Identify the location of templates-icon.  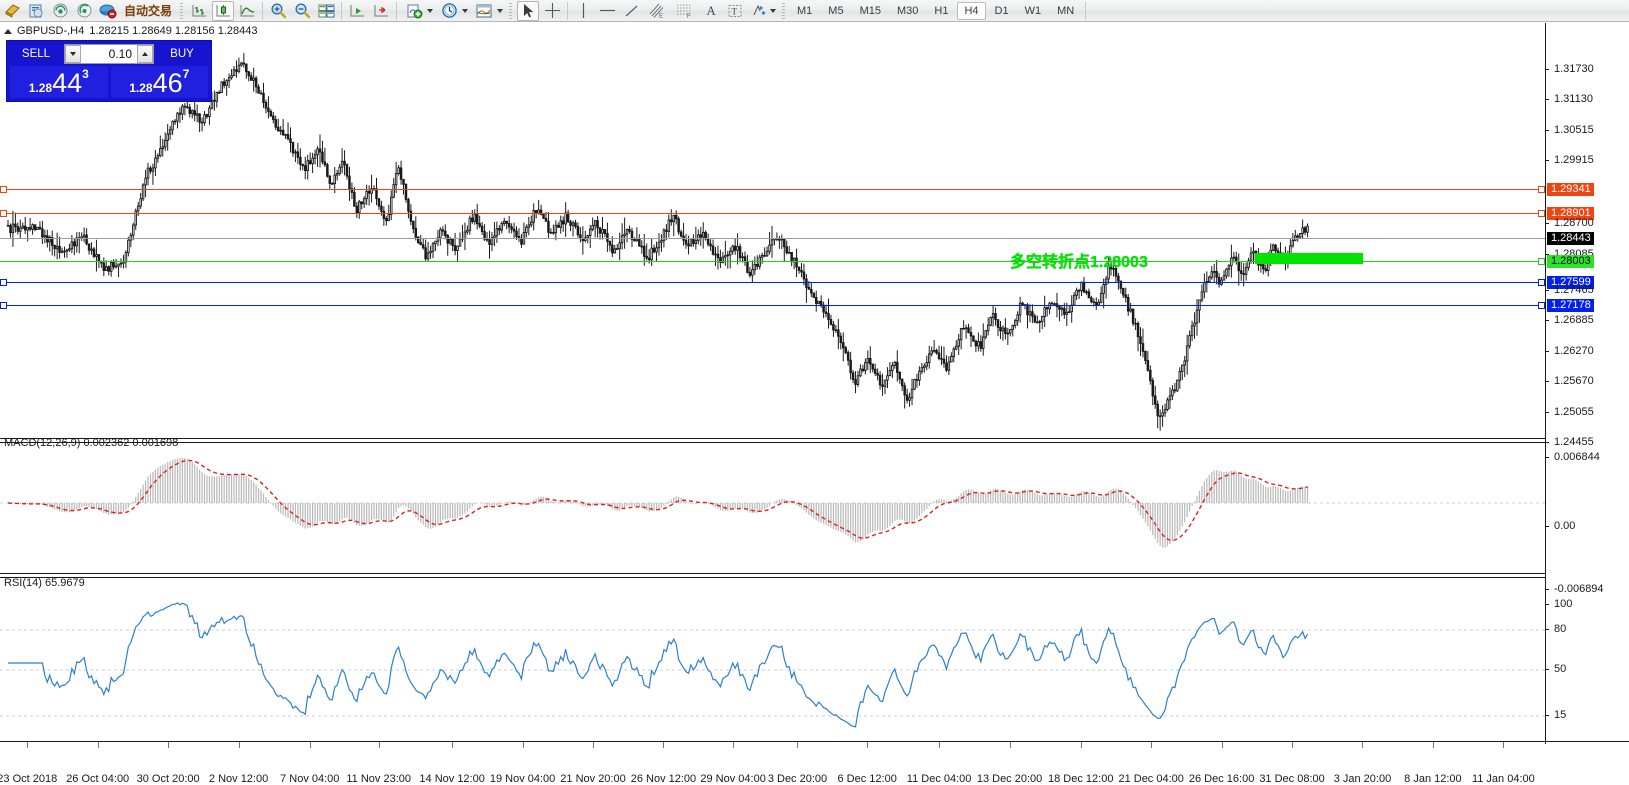
(484, 11).